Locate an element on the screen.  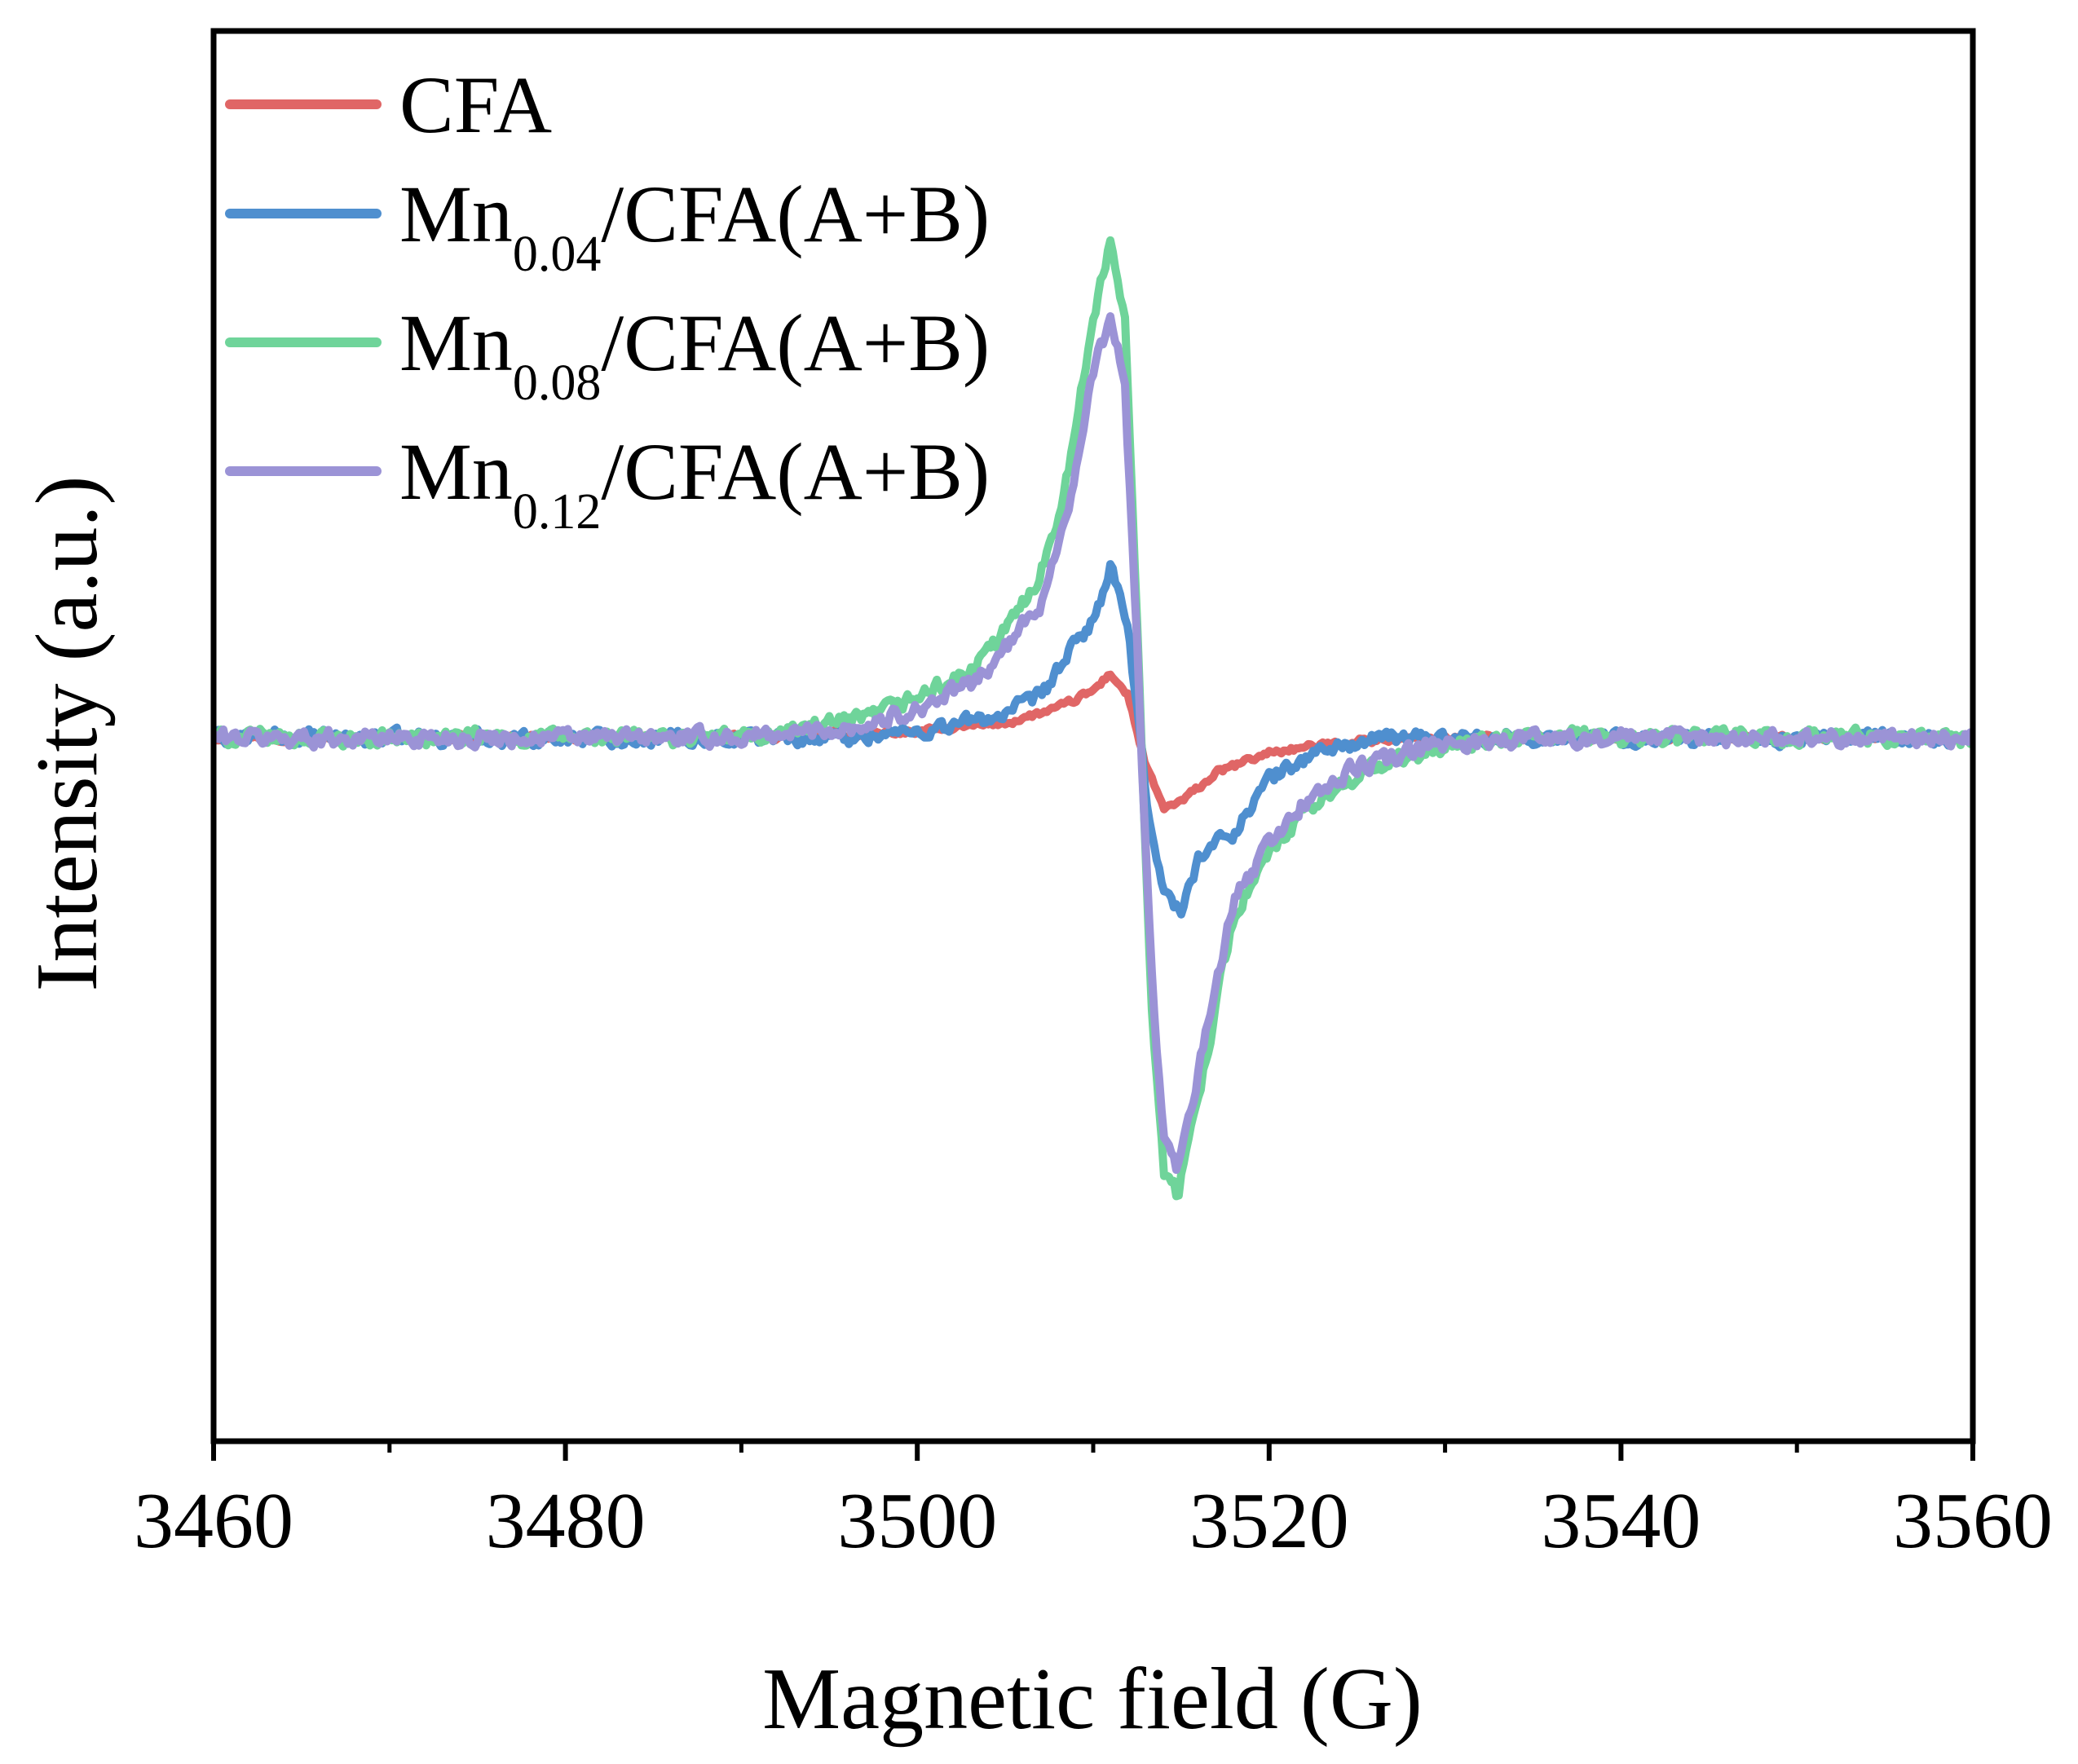
x-tick-label: 3480 is located at coordinates (566, 1521).